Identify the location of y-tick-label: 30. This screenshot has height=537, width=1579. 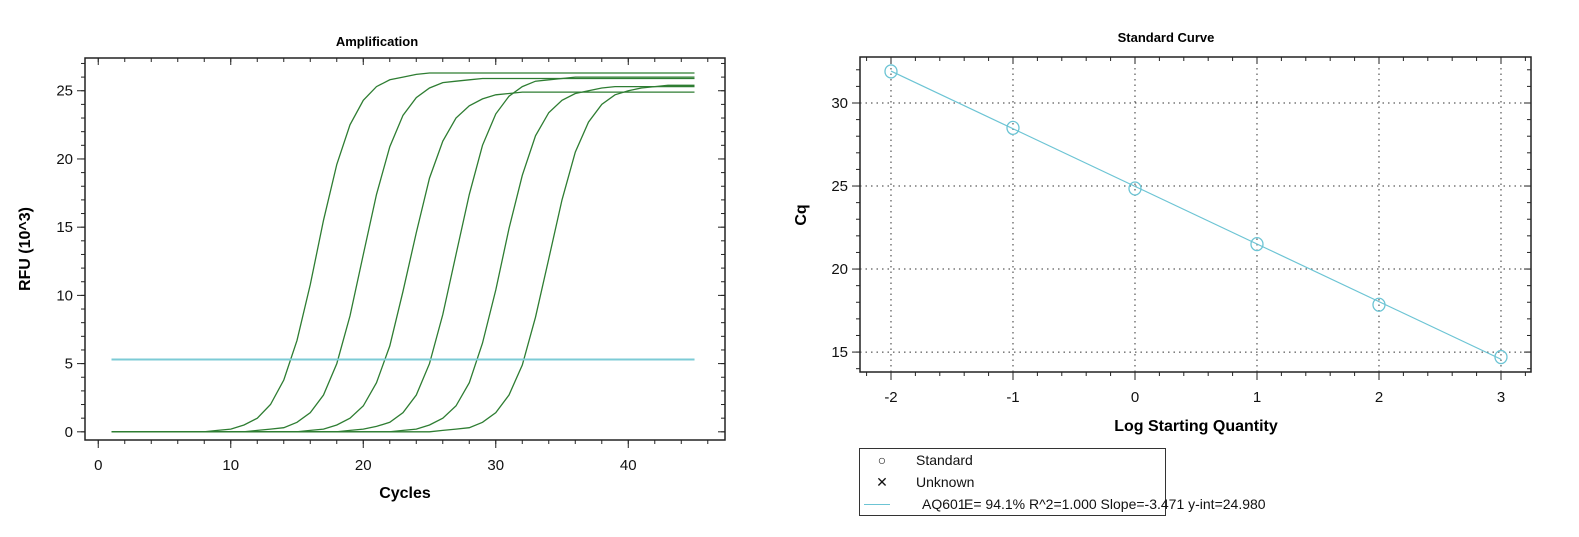
(839, 103).